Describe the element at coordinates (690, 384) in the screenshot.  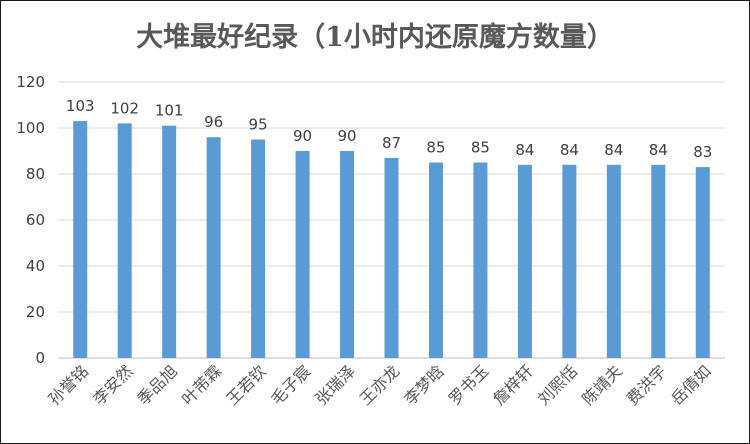
I see `category-label: 岳倩如` at that location.